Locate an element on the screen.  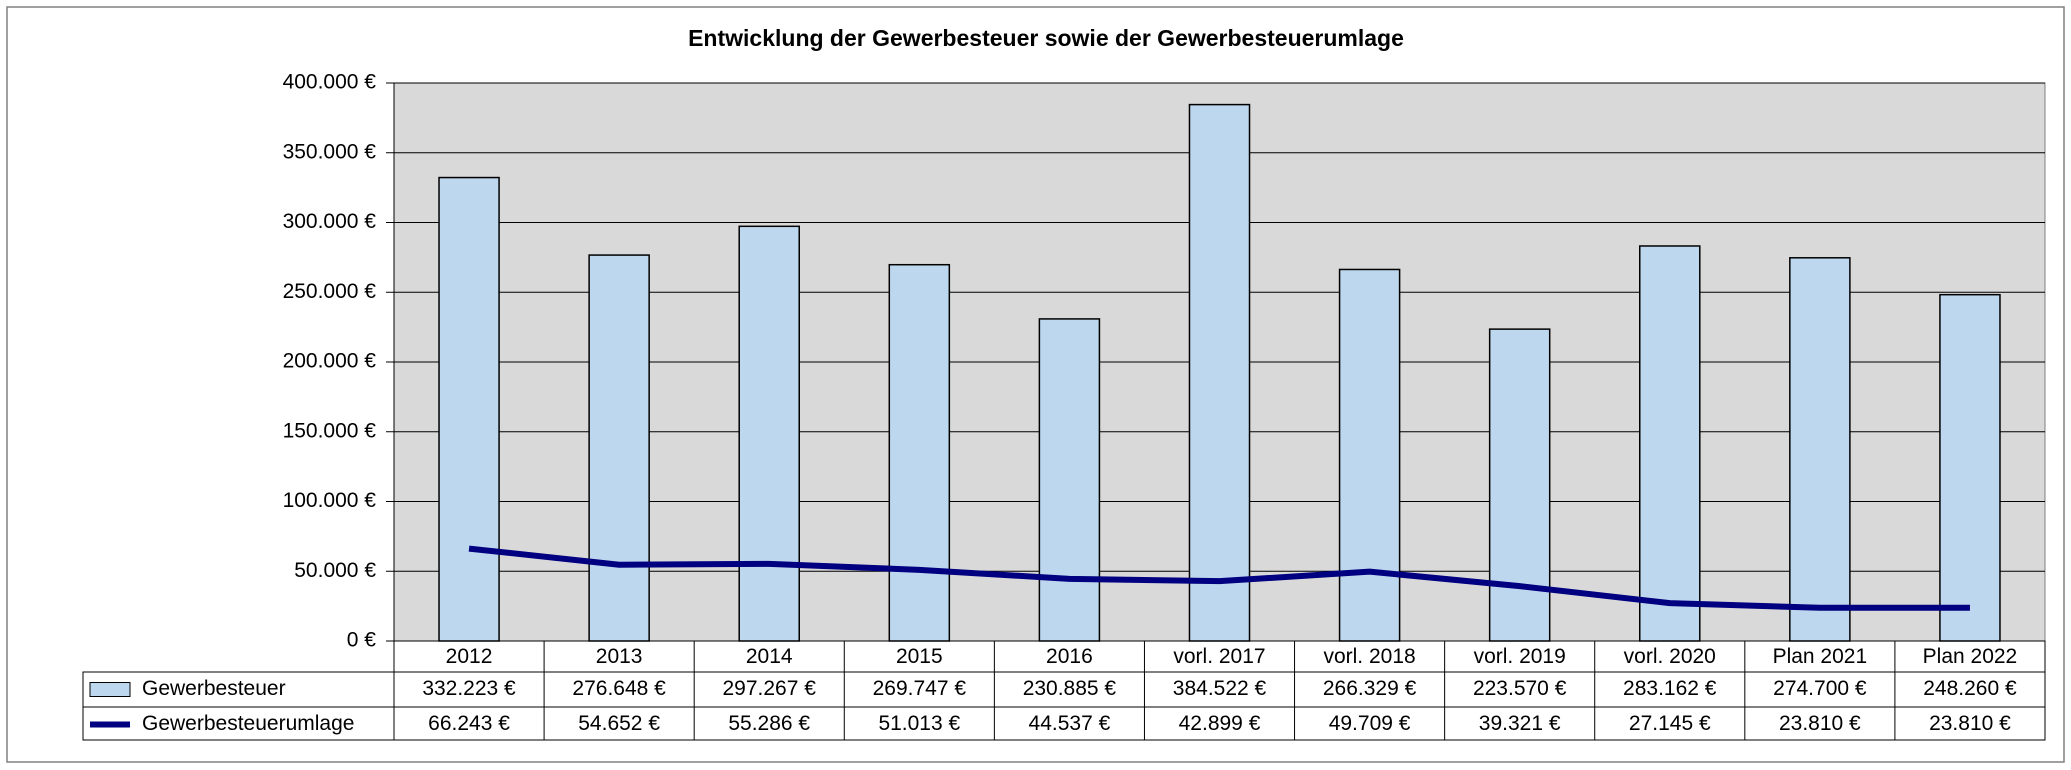
table-value: 332.223 € is located at coordinates (469, 688).